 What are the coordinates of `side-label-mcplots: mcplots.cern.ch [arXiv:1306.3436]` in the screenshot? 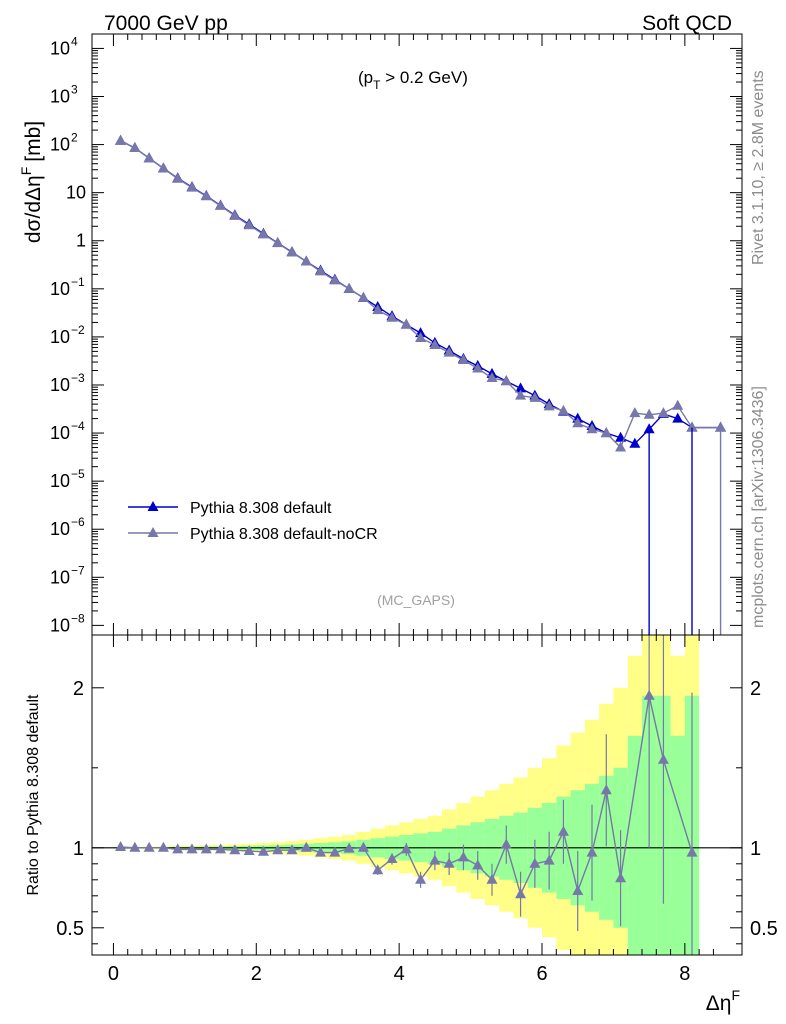 It's located at (758, 507).